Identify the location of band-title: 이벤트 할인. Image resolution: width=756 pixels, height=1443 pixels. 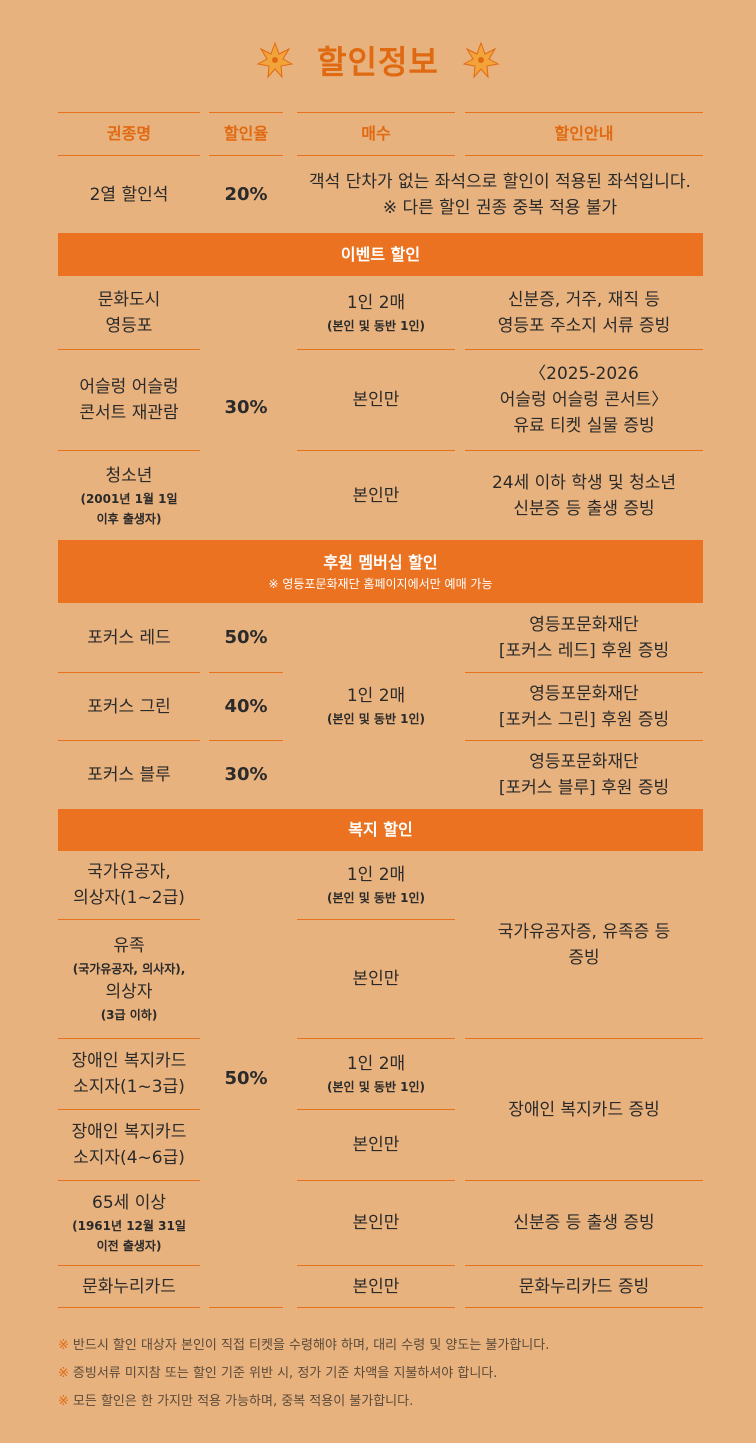
(380, 254).